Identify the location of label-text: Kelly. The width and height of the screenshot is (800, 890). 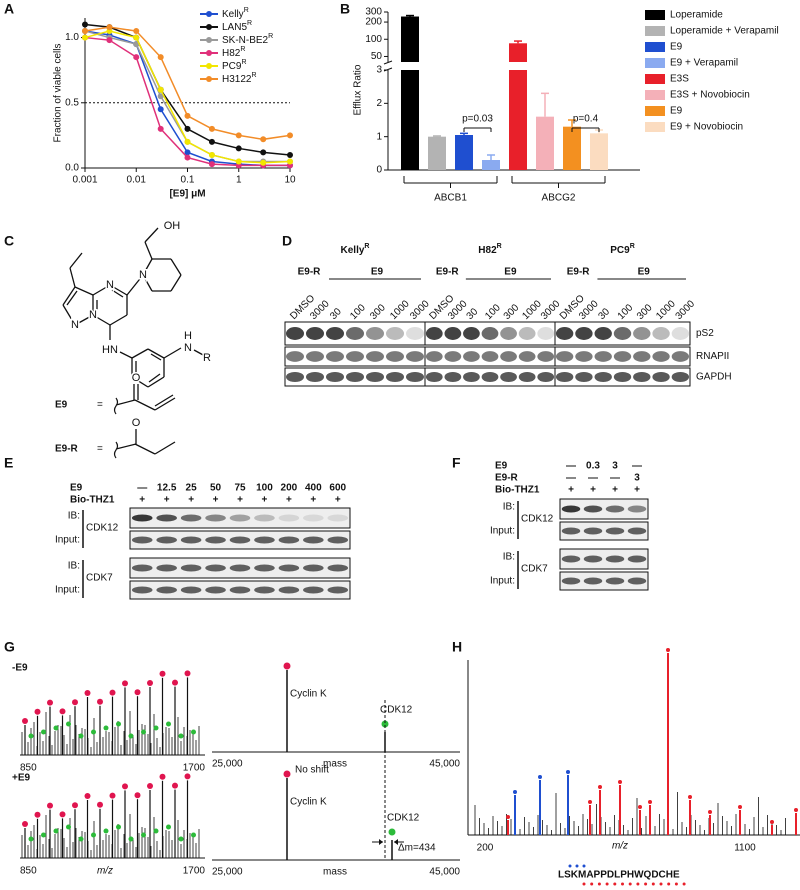
(353, 250).